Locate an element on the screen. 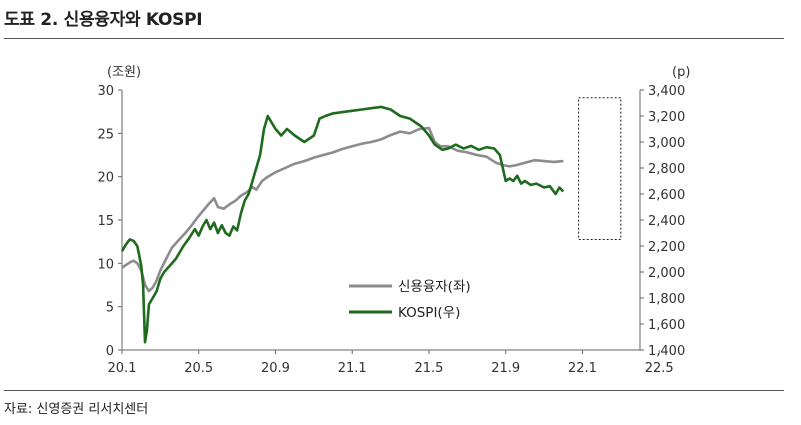  right-tick-label: 1,400 is located at coordinates (666, 351).